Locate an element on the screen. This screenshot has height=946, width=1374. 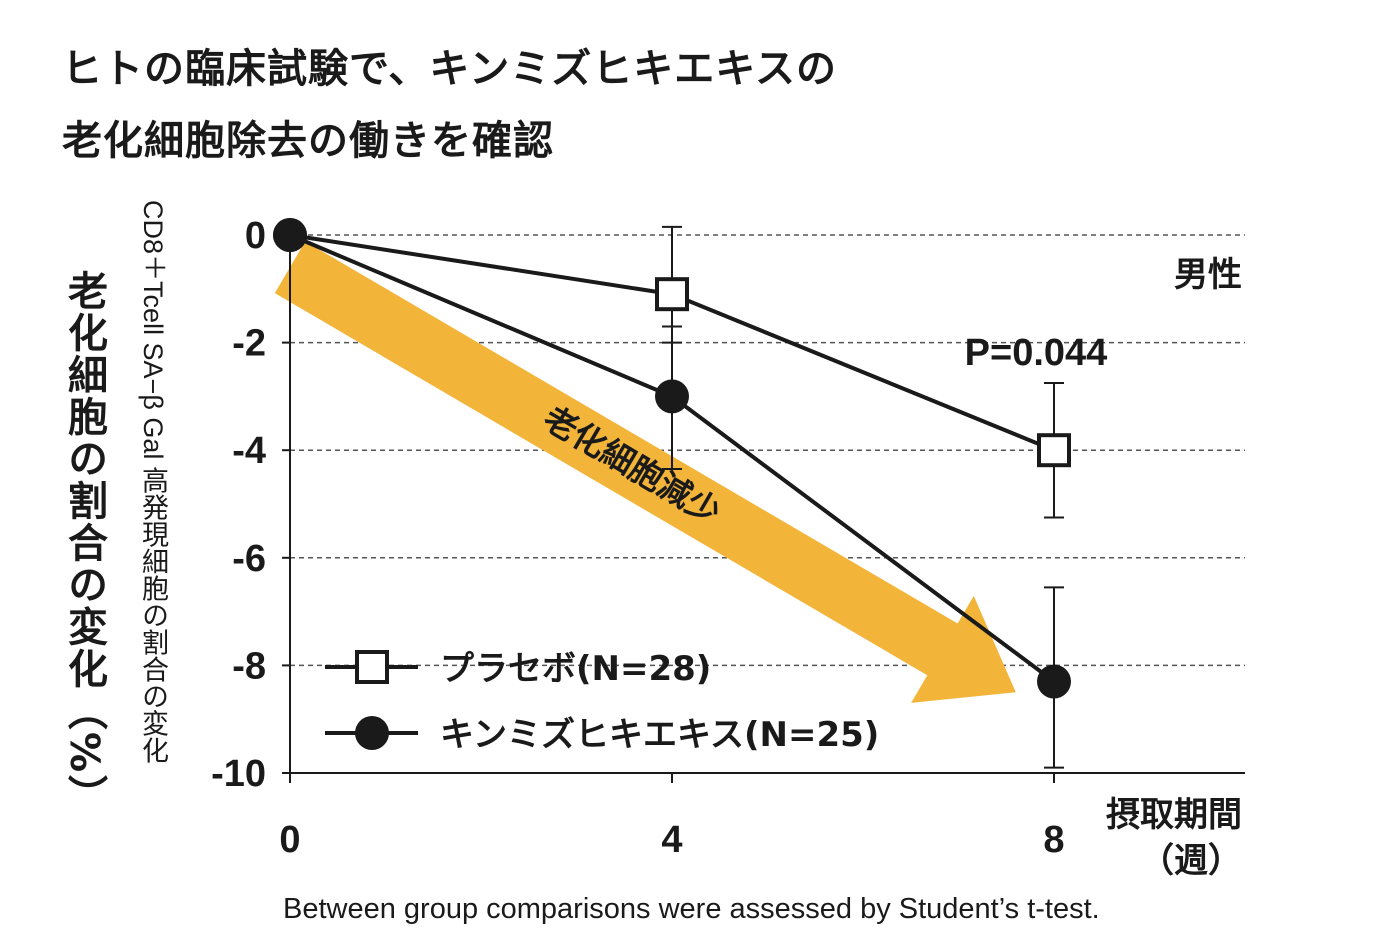
chart-title-line1: ヒトの臨床試験で、キンミズヒキエキスの is located at coordinates (449, 69).